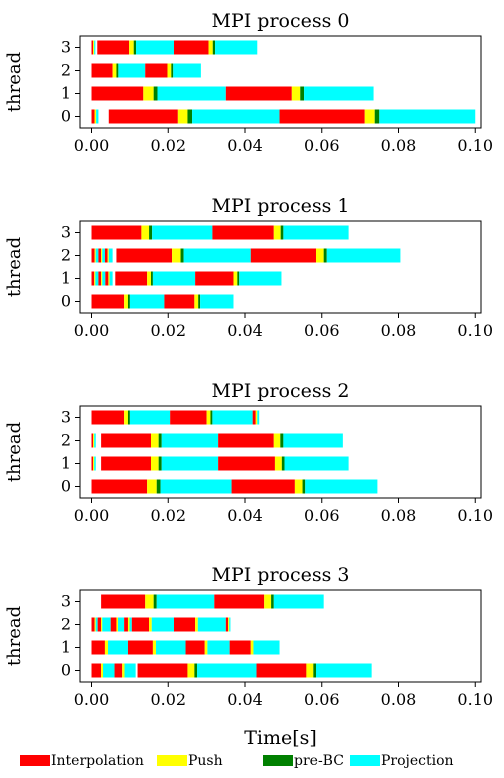 This screenshot has height=778, width=504. Describe the element at coordinates (97, 761) in the screenshot. I see `legend-label: Interpolation` at that location.